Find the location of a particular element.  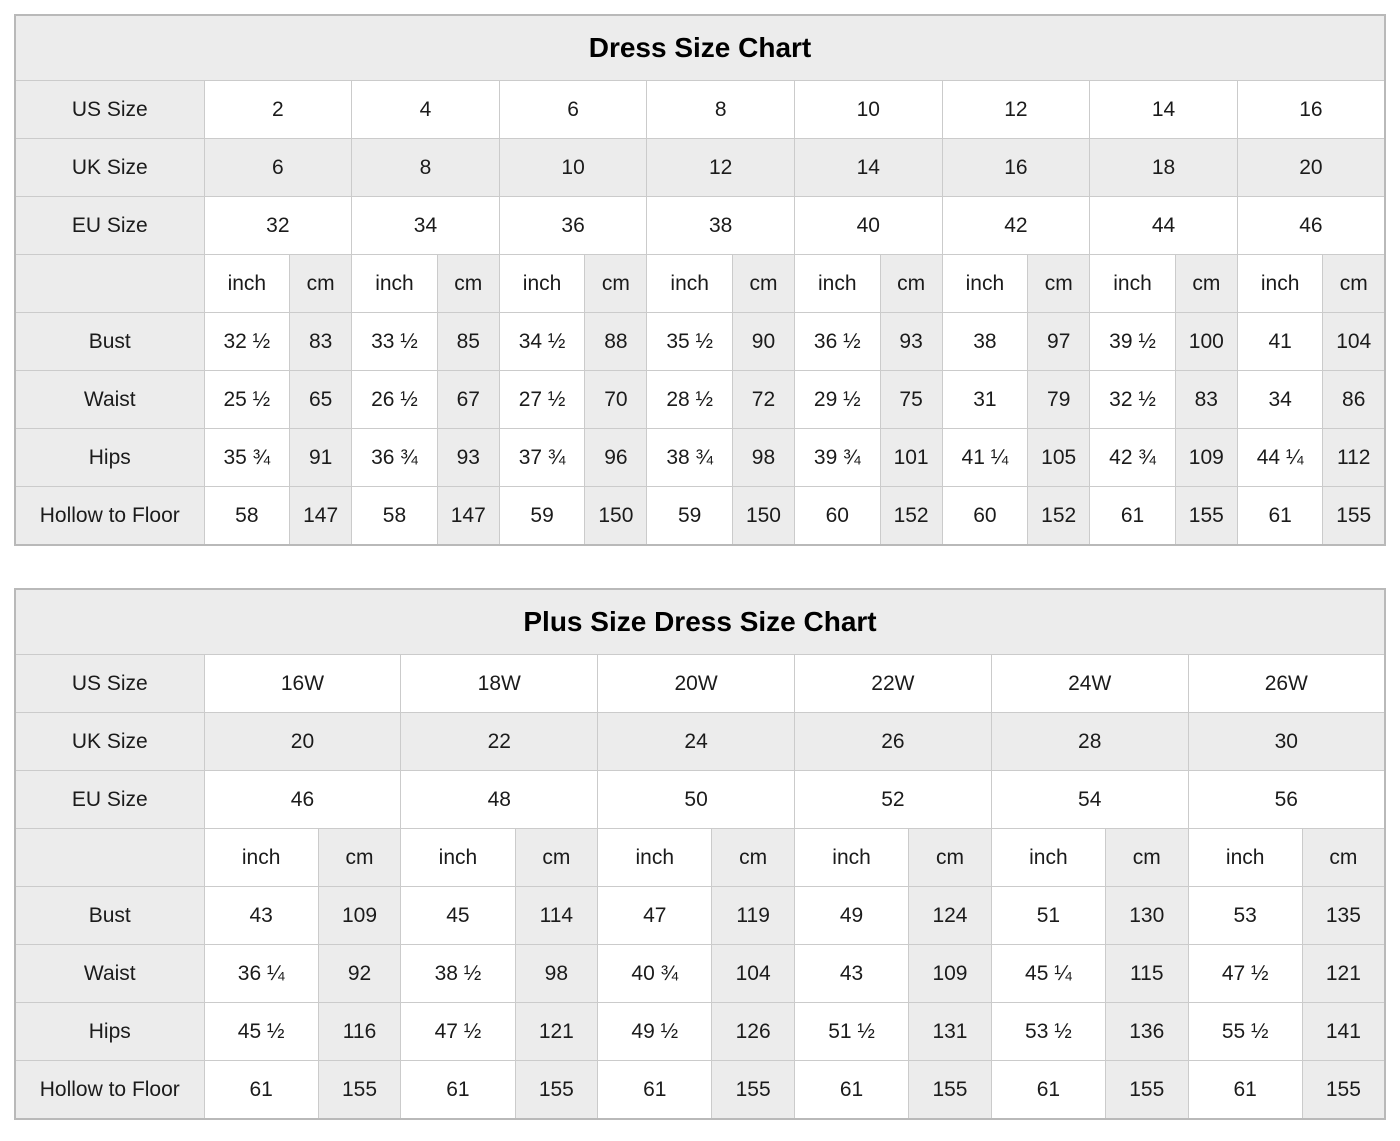

size-value: 10 is located at coordinates (573, 167).